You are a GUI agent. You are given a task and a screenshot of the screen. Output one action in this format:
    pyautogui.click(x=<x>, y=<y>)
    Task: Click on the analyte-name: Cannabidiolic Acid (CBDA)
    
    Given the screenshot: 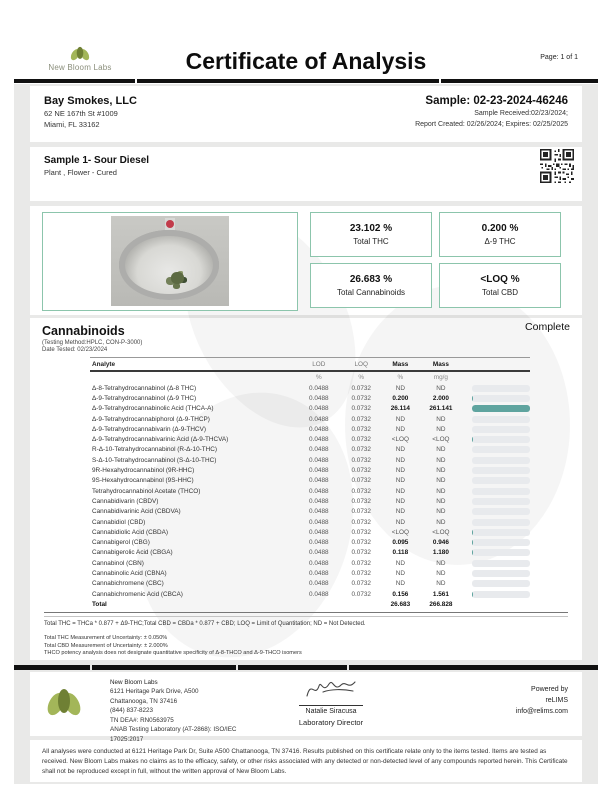 What is the action you would take?
    pyautogui.click(x=130, y=532)
    